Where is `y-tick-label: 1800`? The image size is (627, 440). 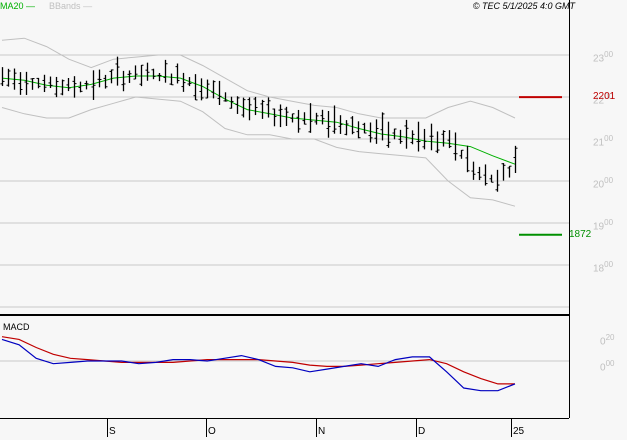 y-tick-label: 1800 is located at coordinates (603, 267).